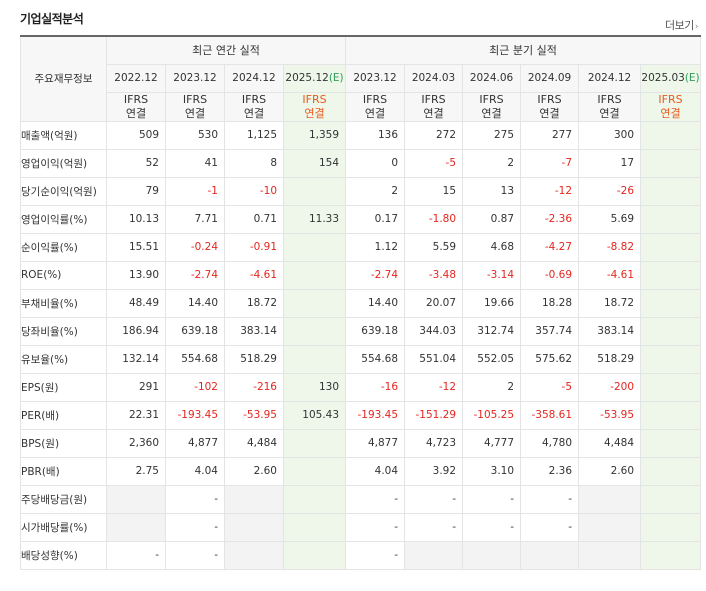 The image size is (706, 591). What do you see at coordinates (195, 331) in the screenshot?
I see `table-cell: 639.18` at bounding box center [195, 331].